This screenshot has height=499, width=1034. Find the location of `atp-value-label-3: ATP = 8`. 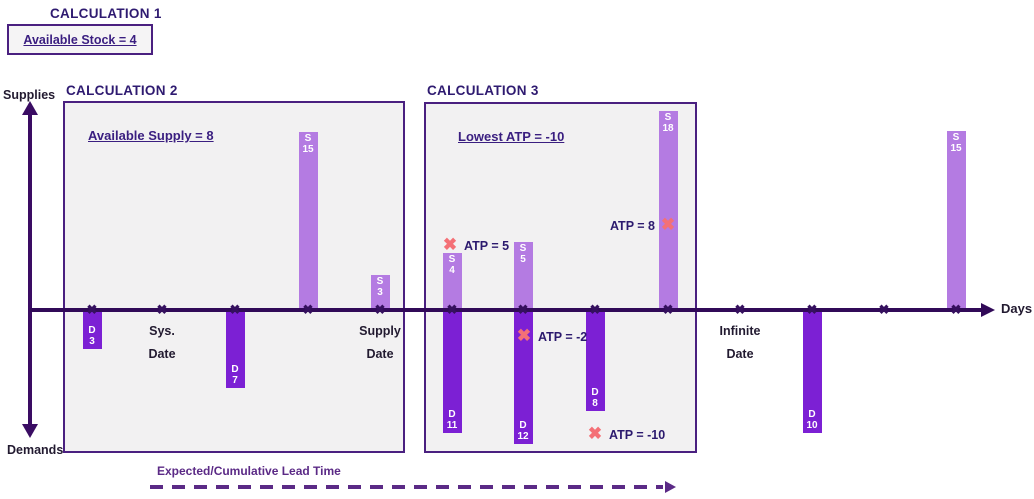

atp-value-label-3: ATP = 8 is located at coordinates (632, 226).